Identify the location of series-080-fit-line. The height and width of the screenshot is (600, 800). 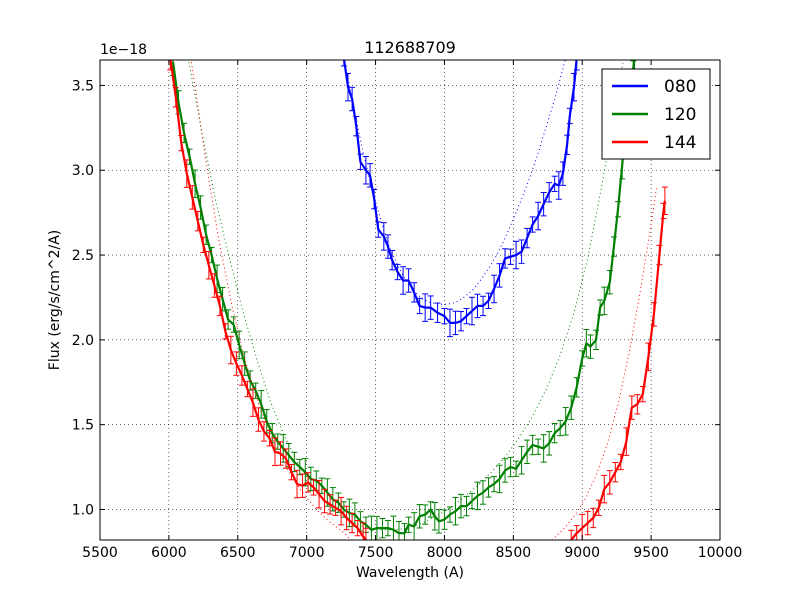
(454, 182).